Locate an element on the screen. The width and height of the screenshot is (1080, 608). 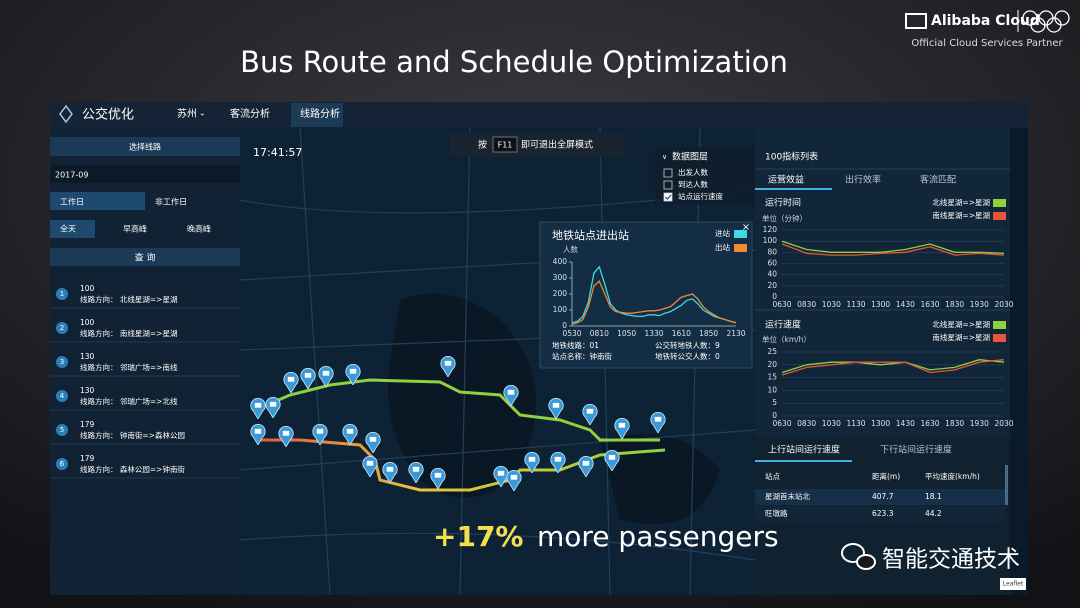
route-direction: 线路方向： 邻瑞广场=>南线 is located at coordinates (129, 367).